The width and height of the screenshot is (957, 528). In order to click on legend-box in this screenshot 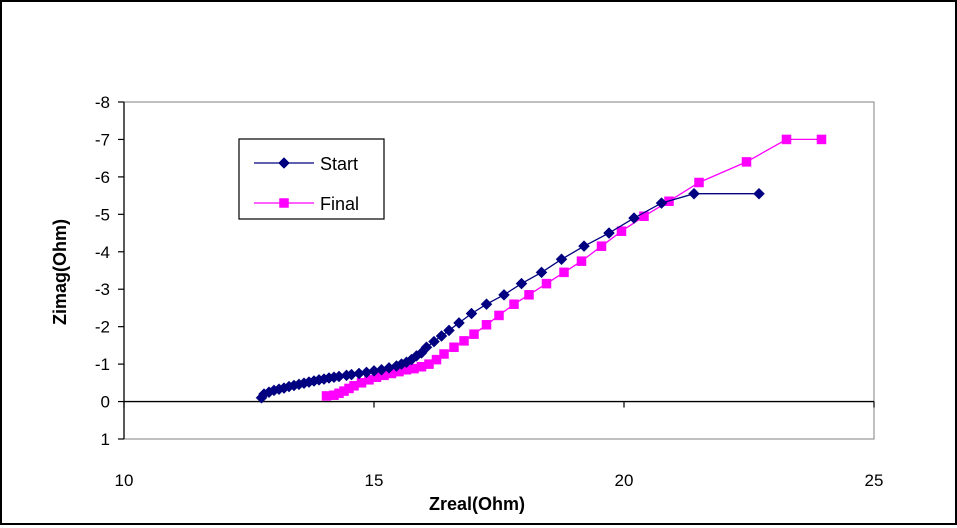, I will do `click(311, 179)`.